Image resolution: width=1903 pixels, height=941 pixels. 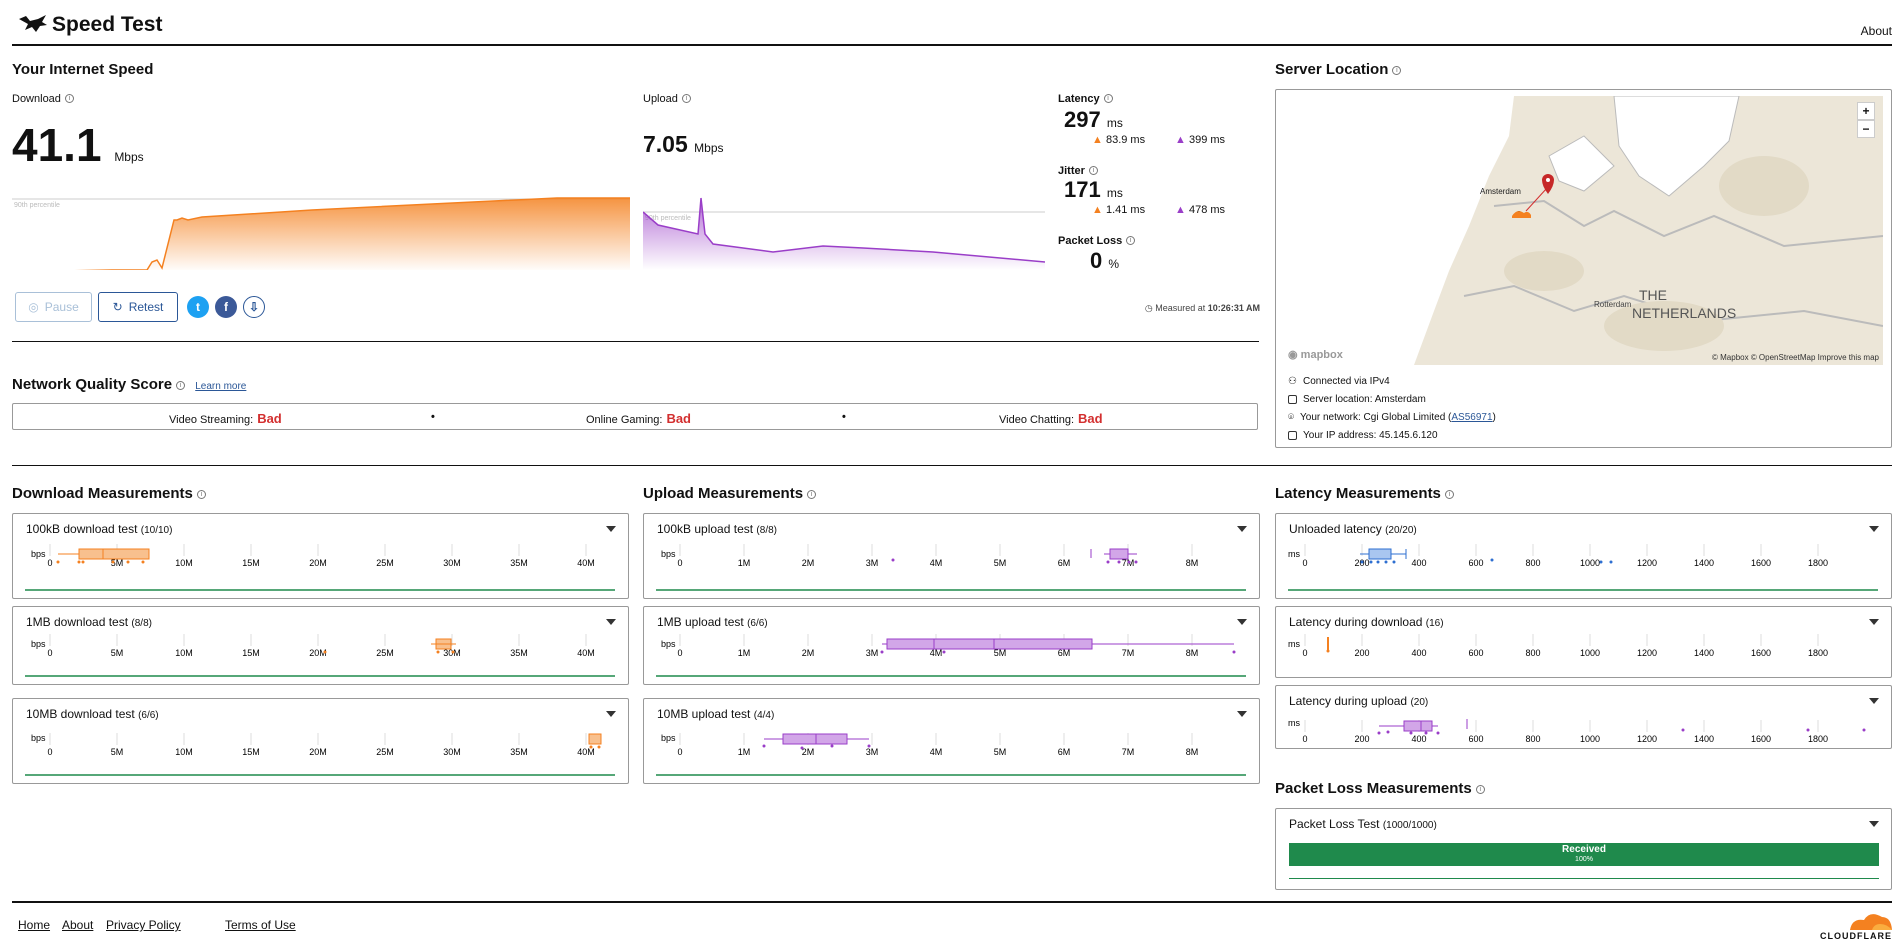 I want to click on tick-label: 0, so click(x=49, y=563).